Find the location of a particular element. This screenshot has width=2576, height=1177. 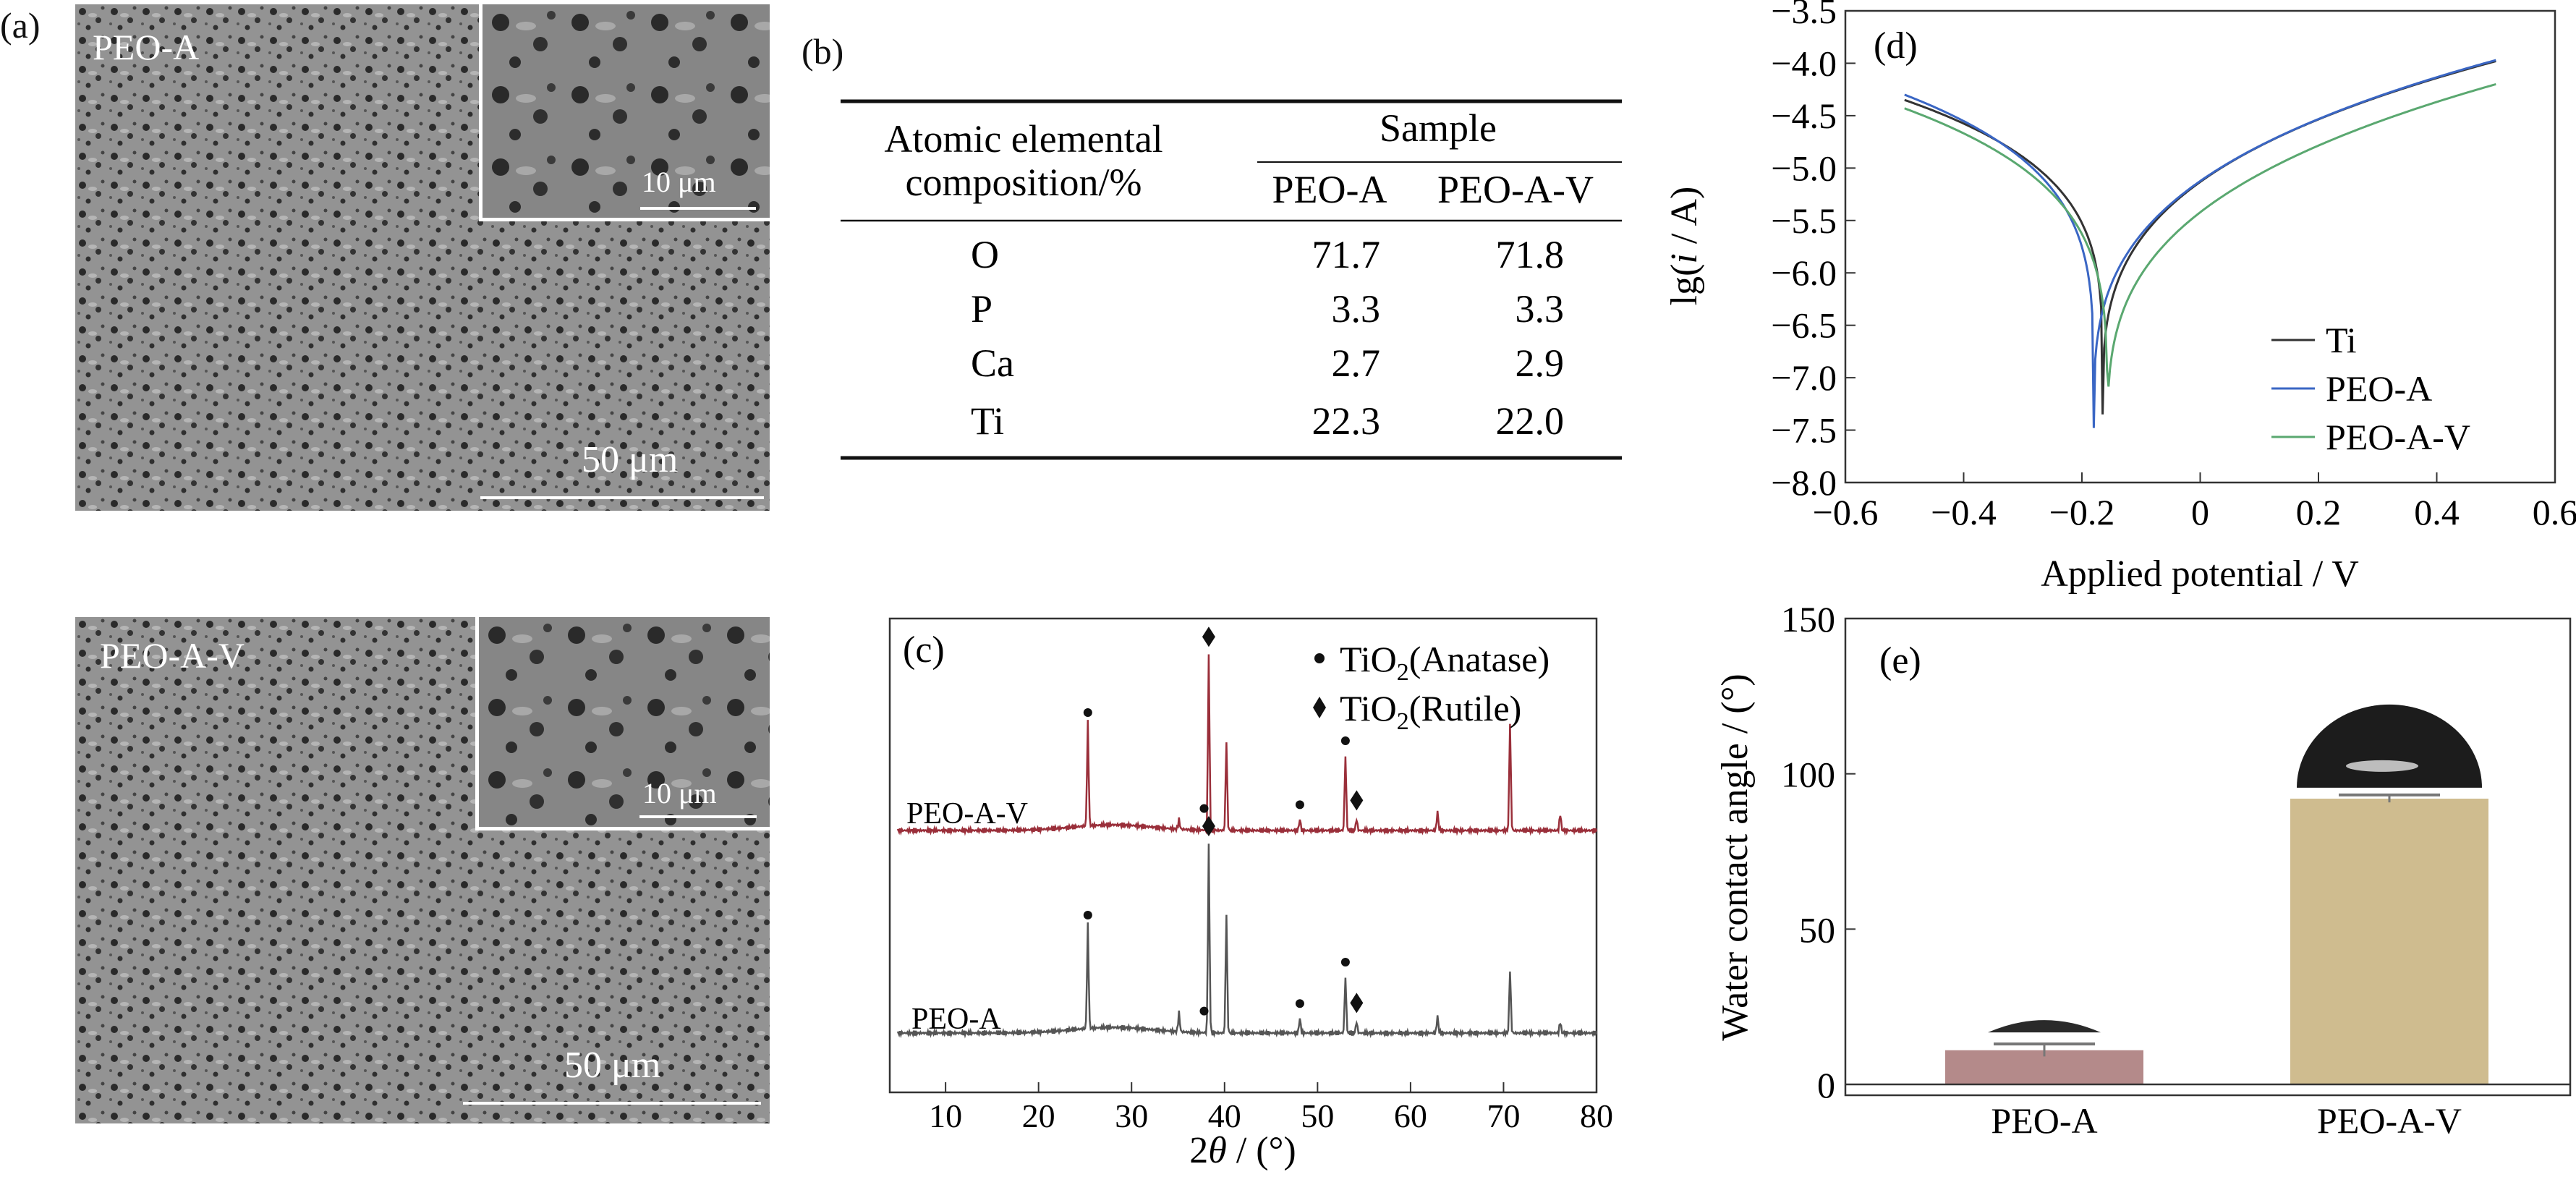

x-tick-label: 0.2 is located at coordinates (2319, 512).